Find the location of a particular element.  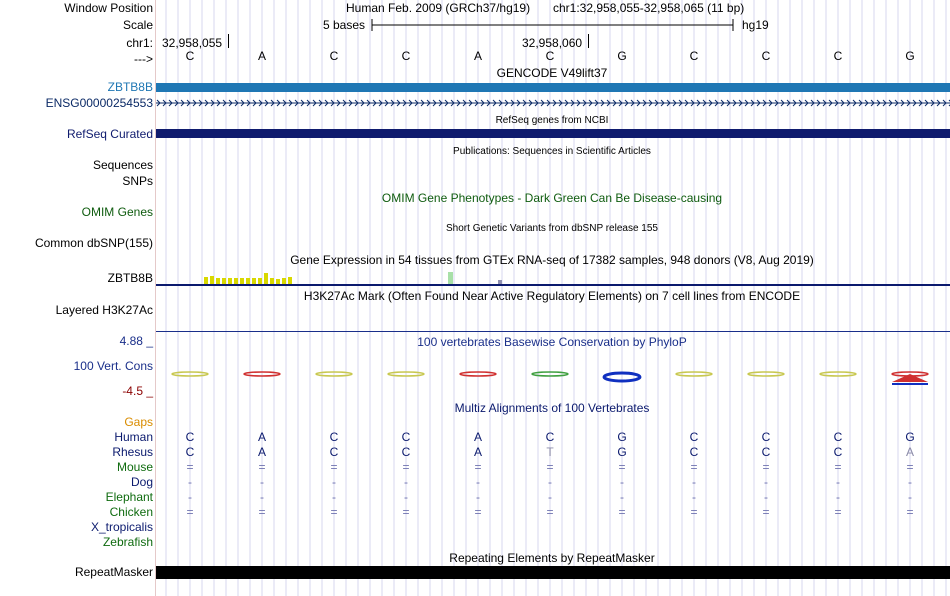

publications-track-label: Sequences is located at coordinates (122, 165).